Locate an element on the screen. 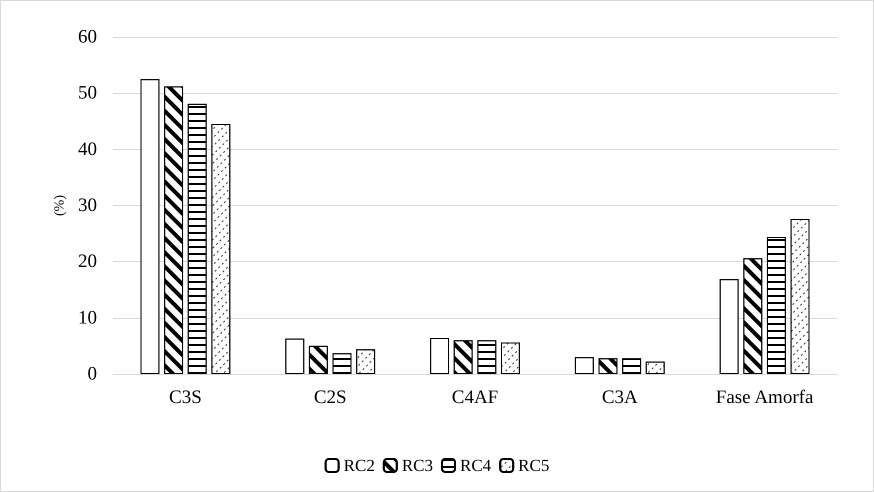 The image size is (874, 492). y-tick-label: 0 is located at coordinates (92, 374).